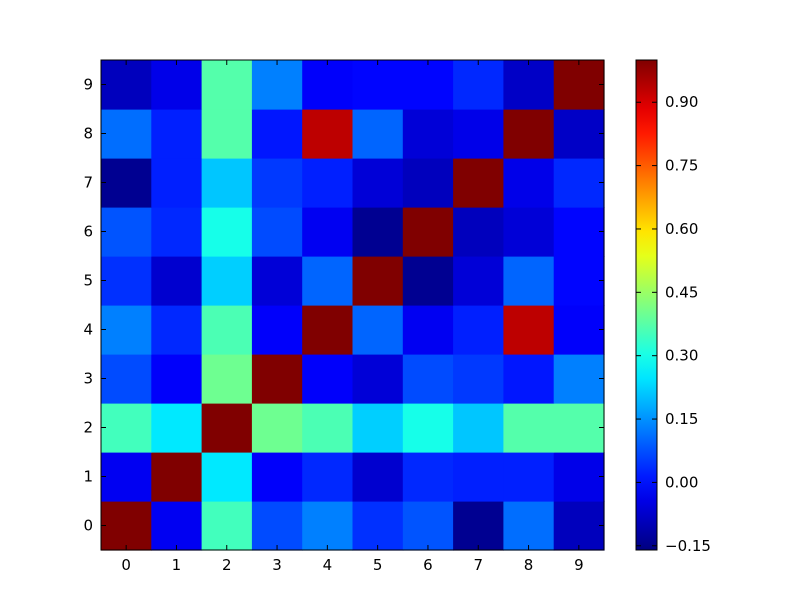 This screenshot has height=612, width=812. I want to click on colorbar, so click(646, 305).